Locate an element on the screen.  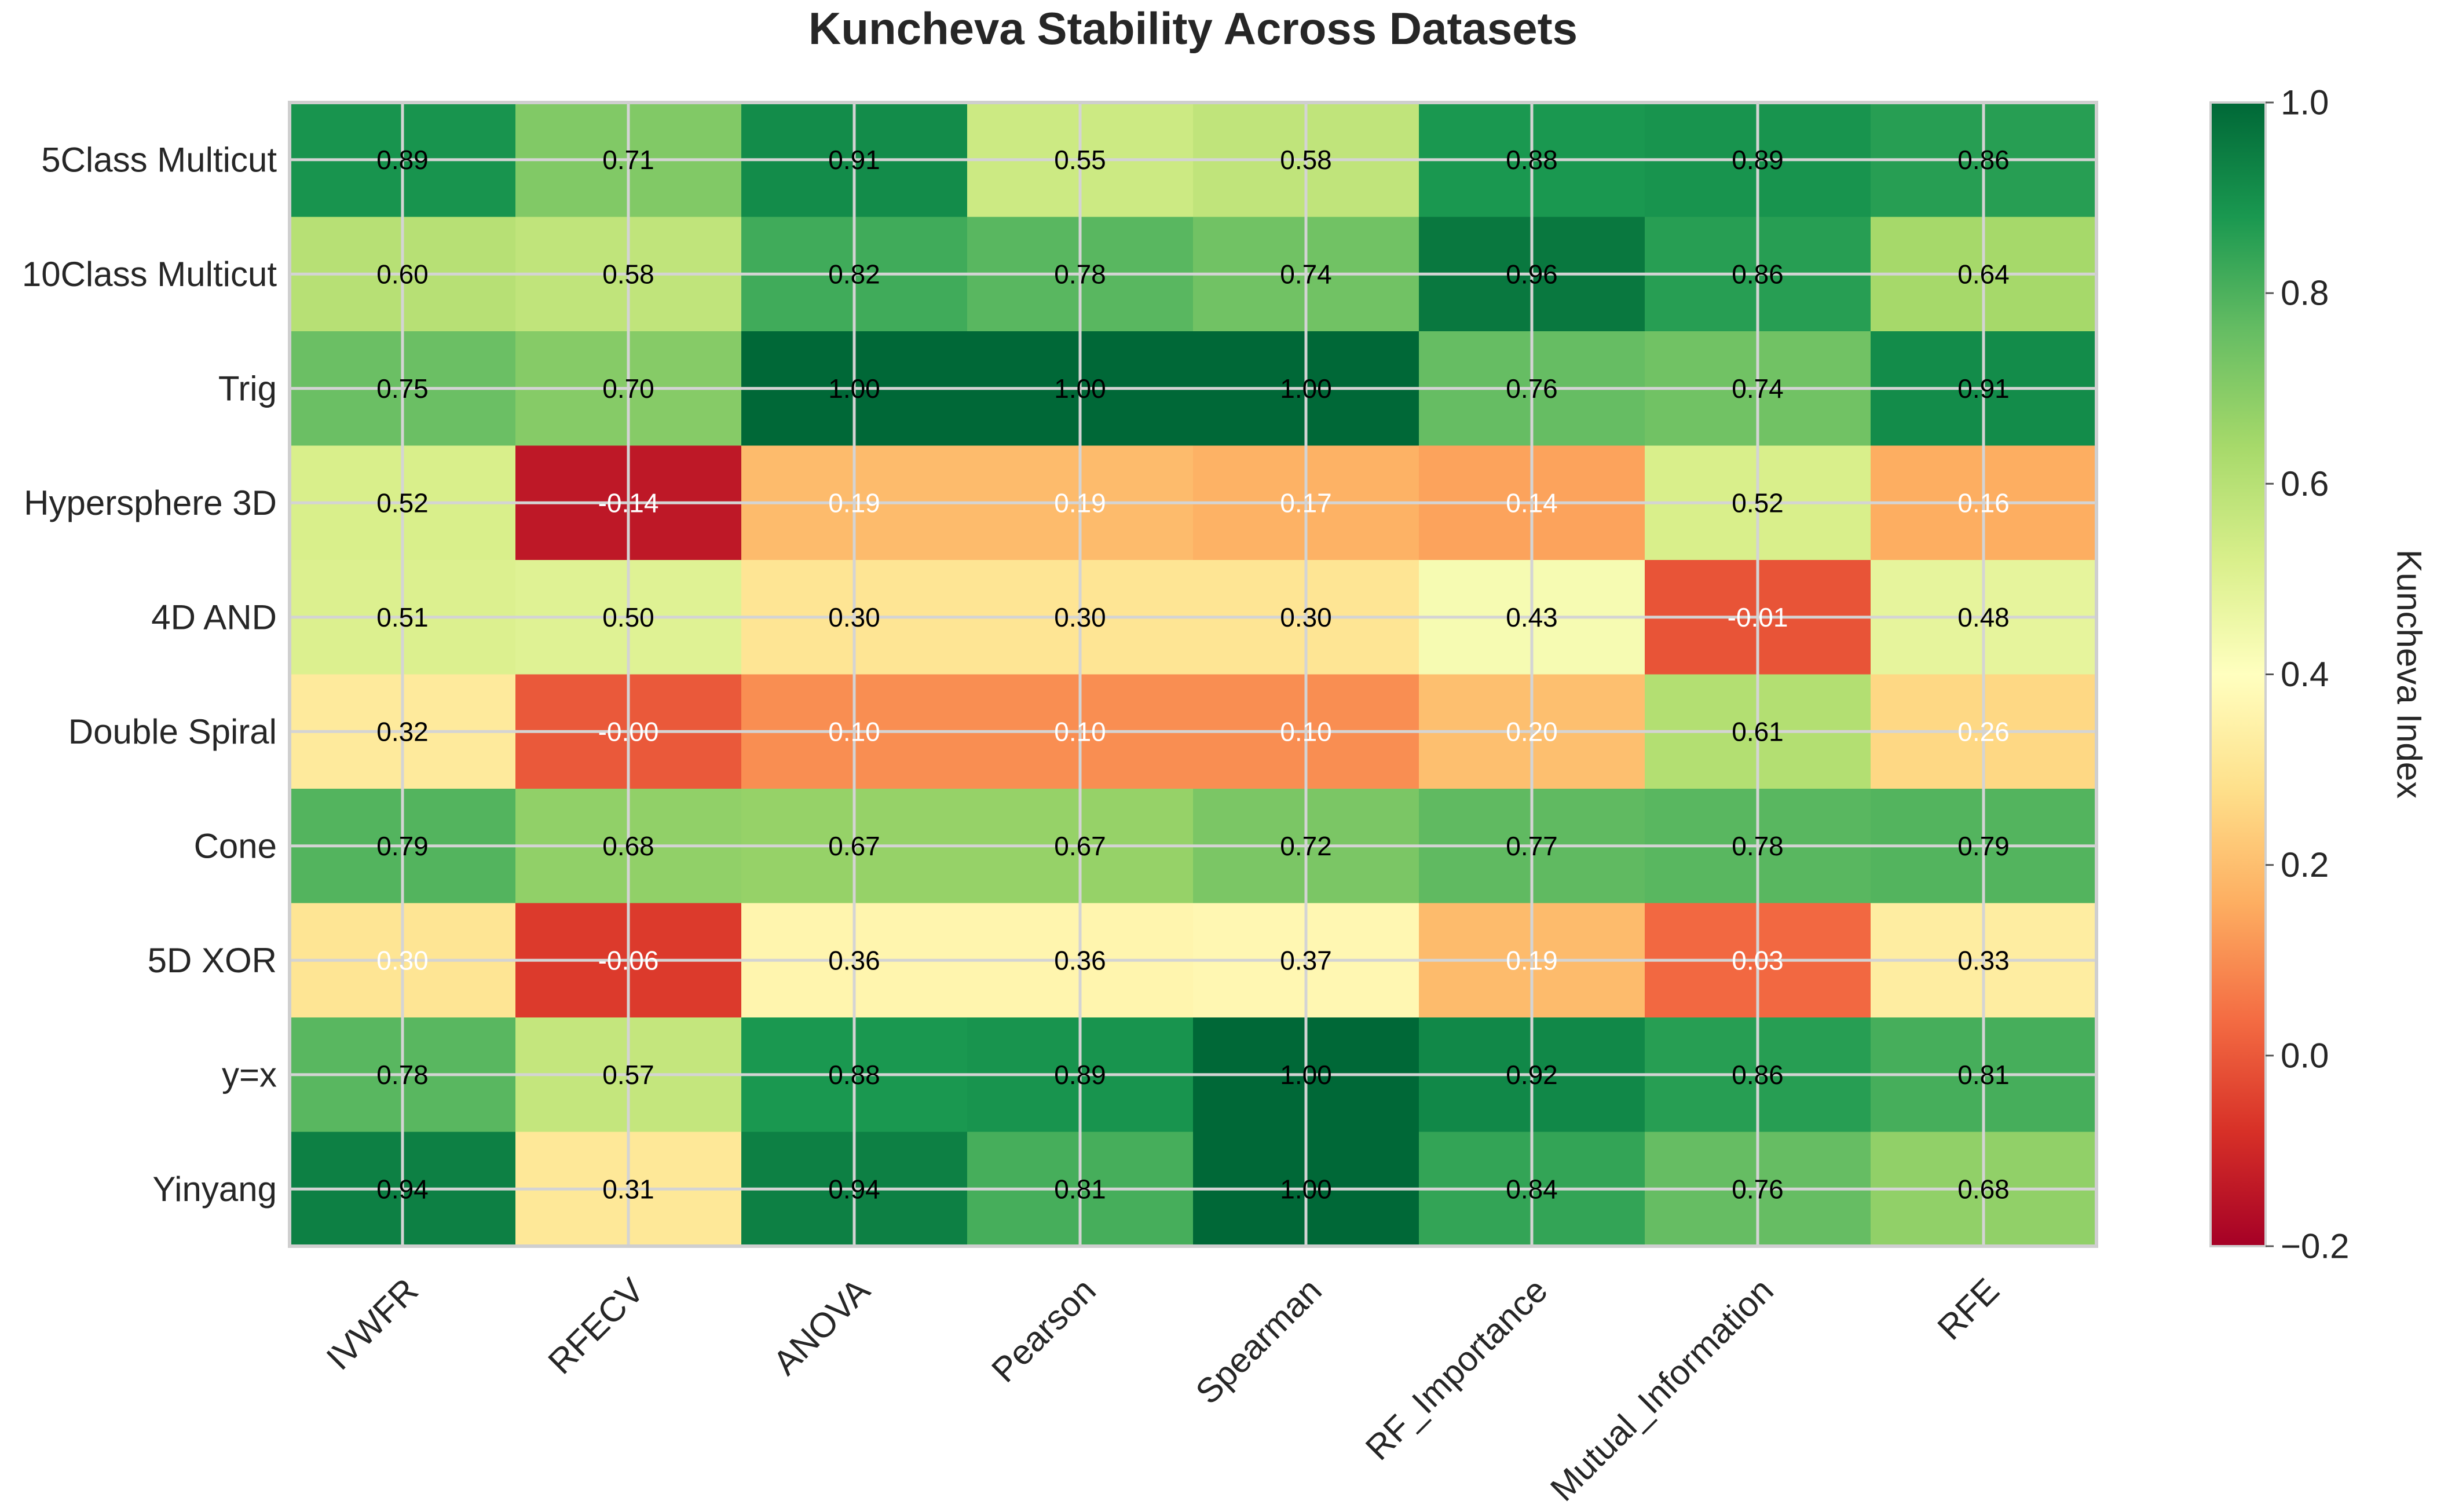
y-tick-label: 5D XOR is located at coordinates (212, 961).